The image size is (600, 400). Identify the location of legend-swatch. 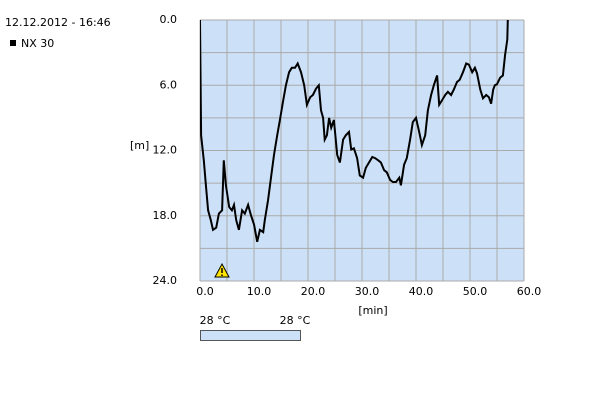
(13, 43).